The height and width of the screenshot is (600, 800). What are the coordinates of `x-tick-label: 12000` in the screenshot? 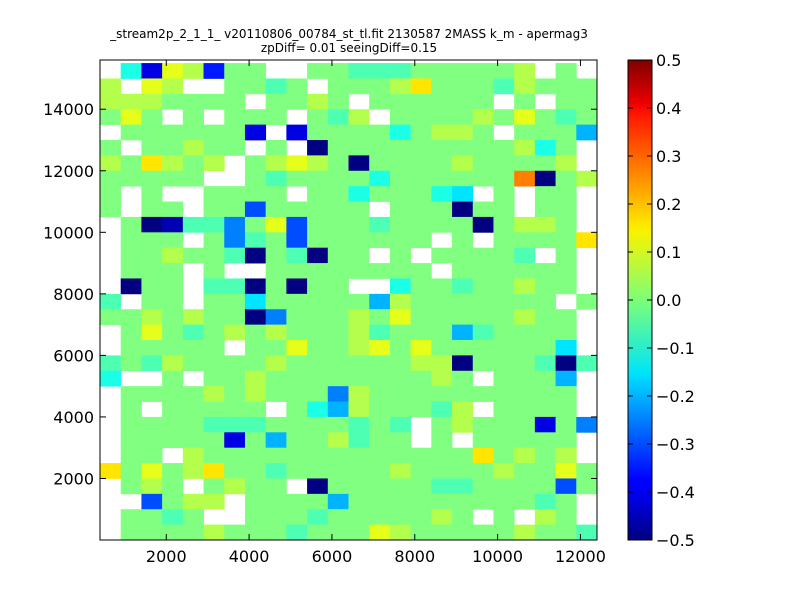 It's located at (580, 556).